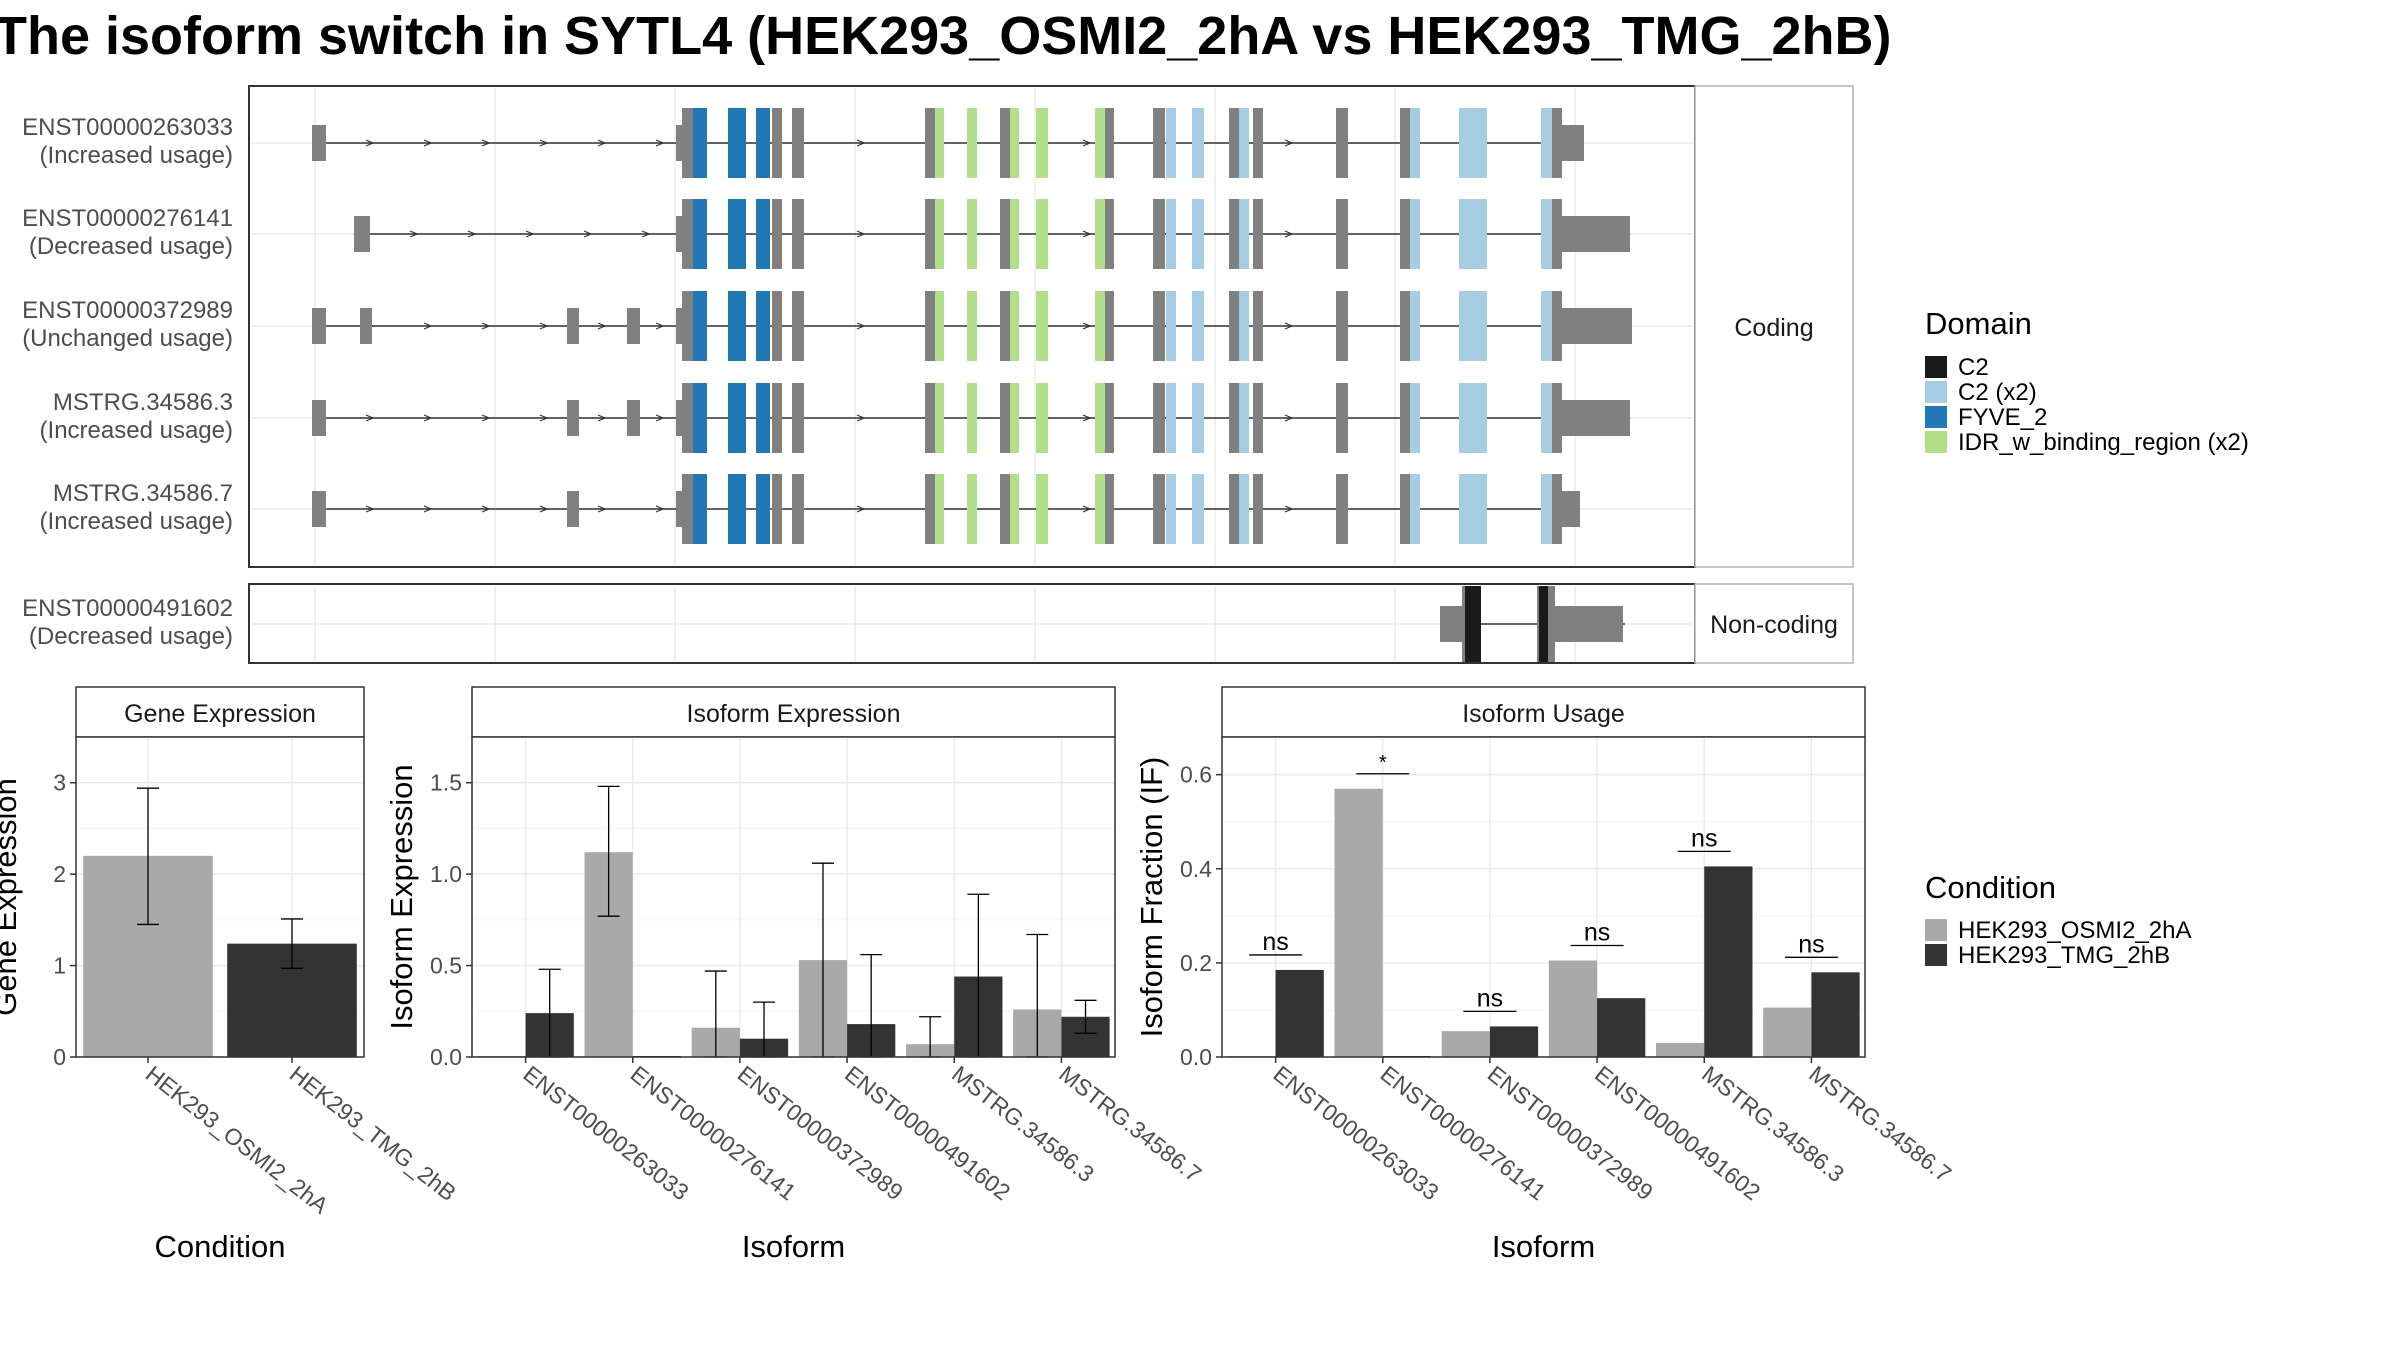 The image size is (2400, 1350). Describe the element at coordinates (59, 783) in the screenshot. I see `y-tick-label: 3` at that location.